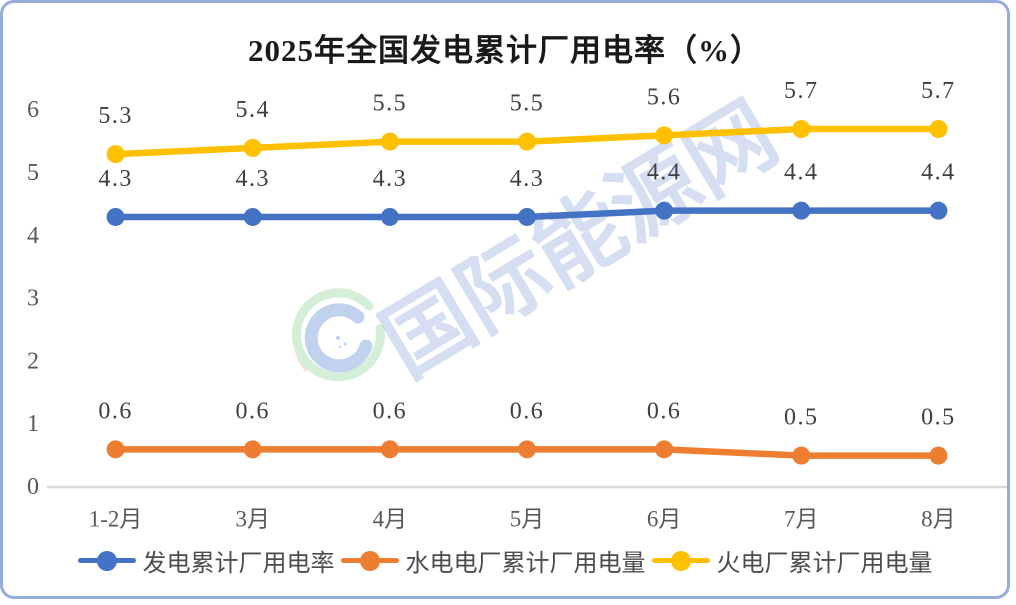 This screenshot has height=605, width=1016. I want to click on legend-item: 发电累计厂用电率, so click(206, 560).